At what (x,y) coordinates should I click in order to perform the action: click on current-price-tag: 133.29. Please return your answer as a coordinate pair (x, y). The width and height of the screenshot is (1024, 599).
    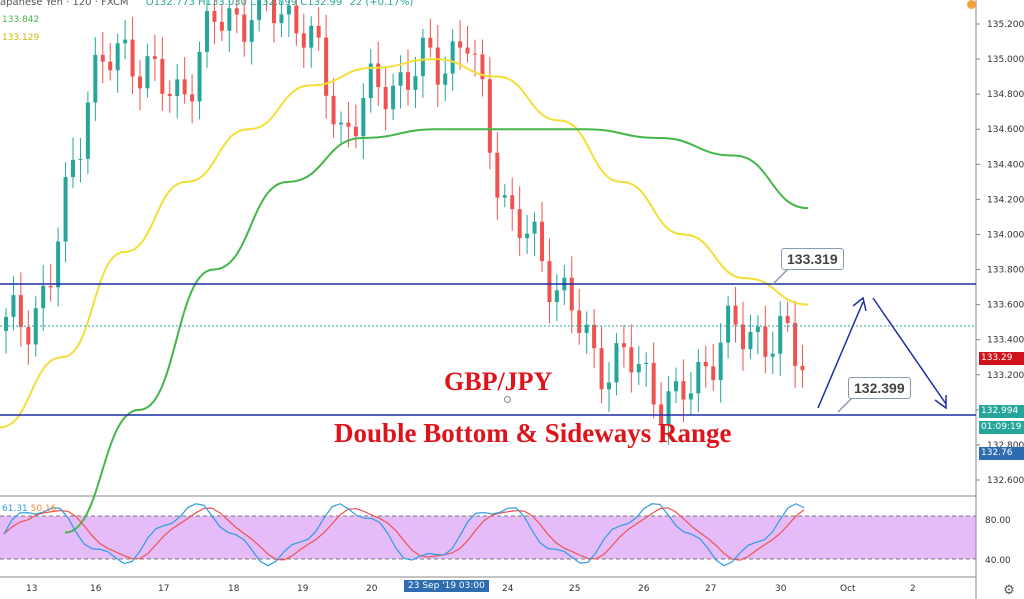
    Looking at the image, I should click on (1001, 358).